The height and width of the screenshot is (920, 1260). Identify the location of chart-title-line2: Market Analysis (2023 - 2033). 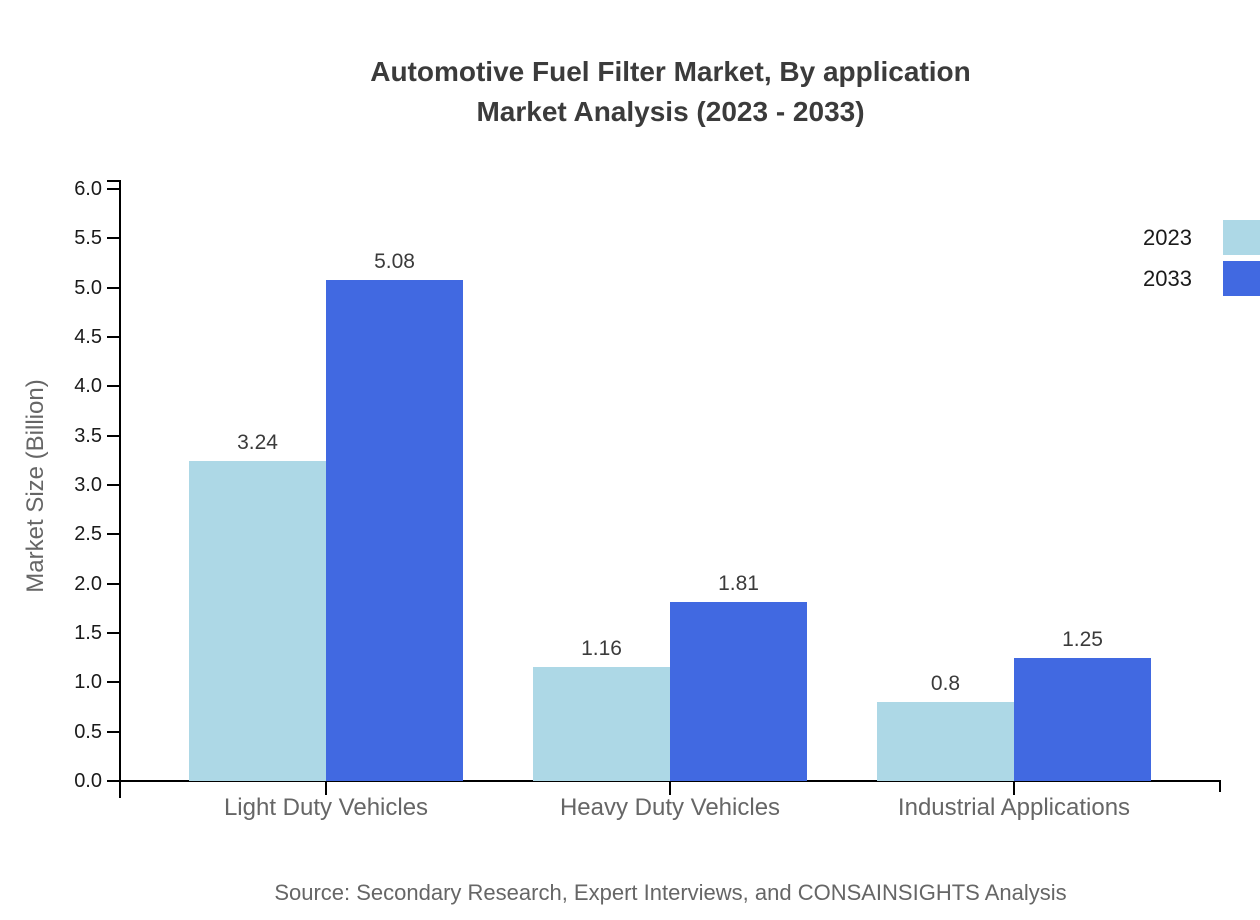
(670, 111).